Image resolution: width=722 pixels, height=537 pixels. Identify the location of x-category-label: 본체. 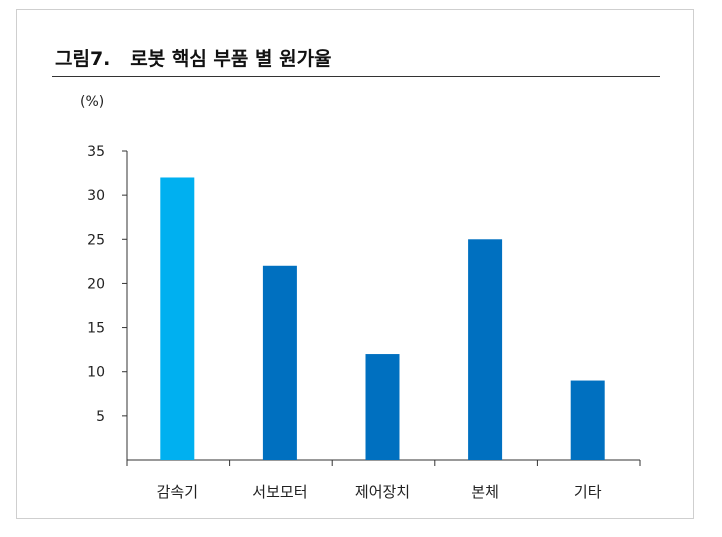
(485, 492).